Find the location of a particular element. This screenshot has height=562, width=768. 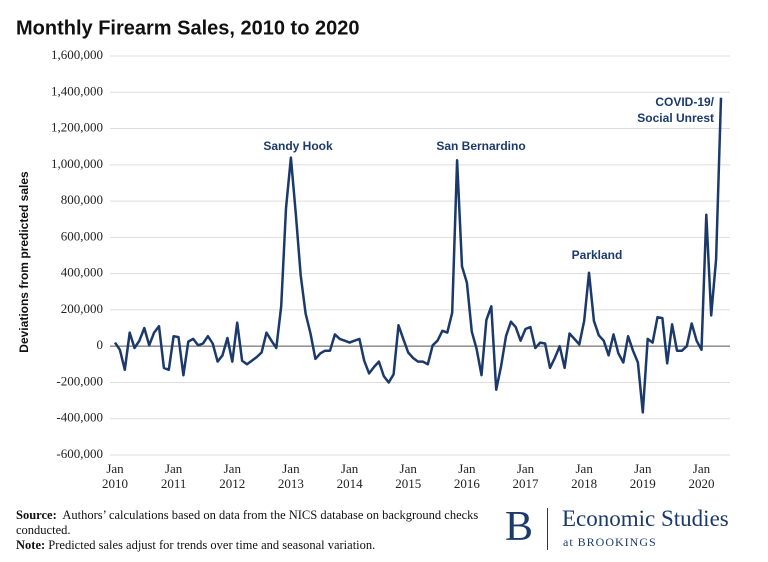

y-tick-label: 1,000,000 is located at coordinates (77, 163).